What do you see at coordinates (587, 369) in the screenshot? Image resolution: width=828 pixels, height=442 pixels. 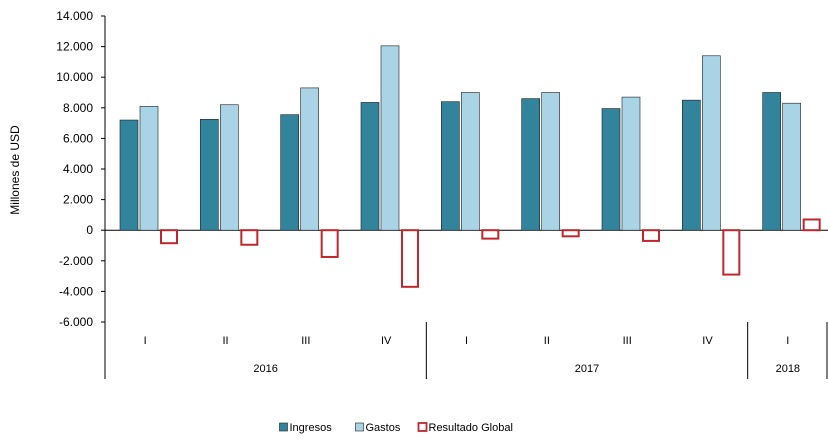 I see `x-year-label: 2017` at bounding box center [587, 369].